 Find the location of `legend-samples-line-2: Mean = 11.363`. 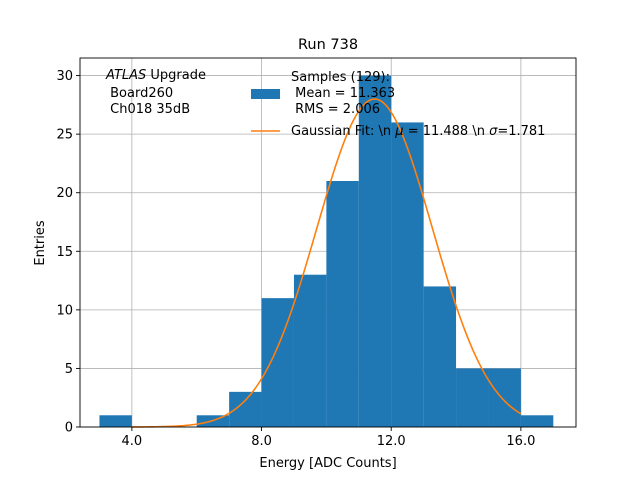

legend-samples-line-2: Mean = 11.363 is located at coordinates (343, 93).